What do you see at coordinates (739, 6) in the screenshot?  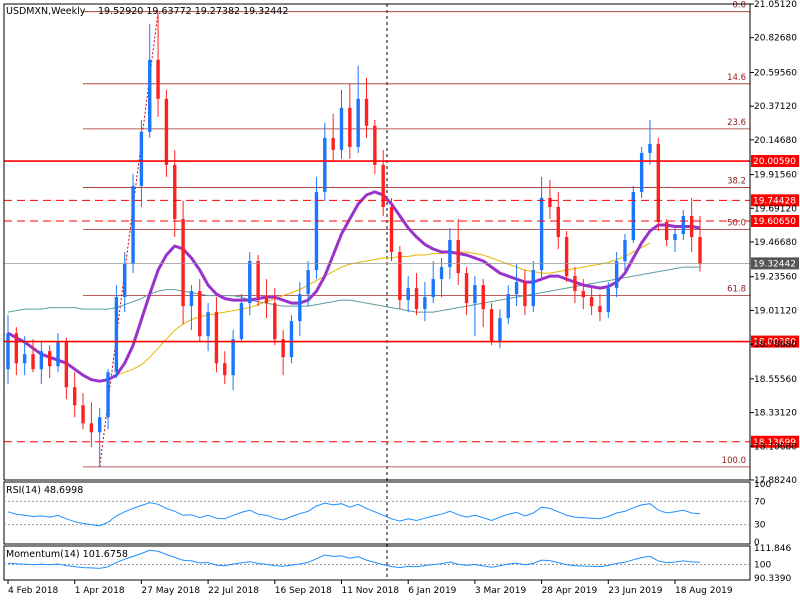 I see `fib-label: 0.0` at bounding box center [739, 6].